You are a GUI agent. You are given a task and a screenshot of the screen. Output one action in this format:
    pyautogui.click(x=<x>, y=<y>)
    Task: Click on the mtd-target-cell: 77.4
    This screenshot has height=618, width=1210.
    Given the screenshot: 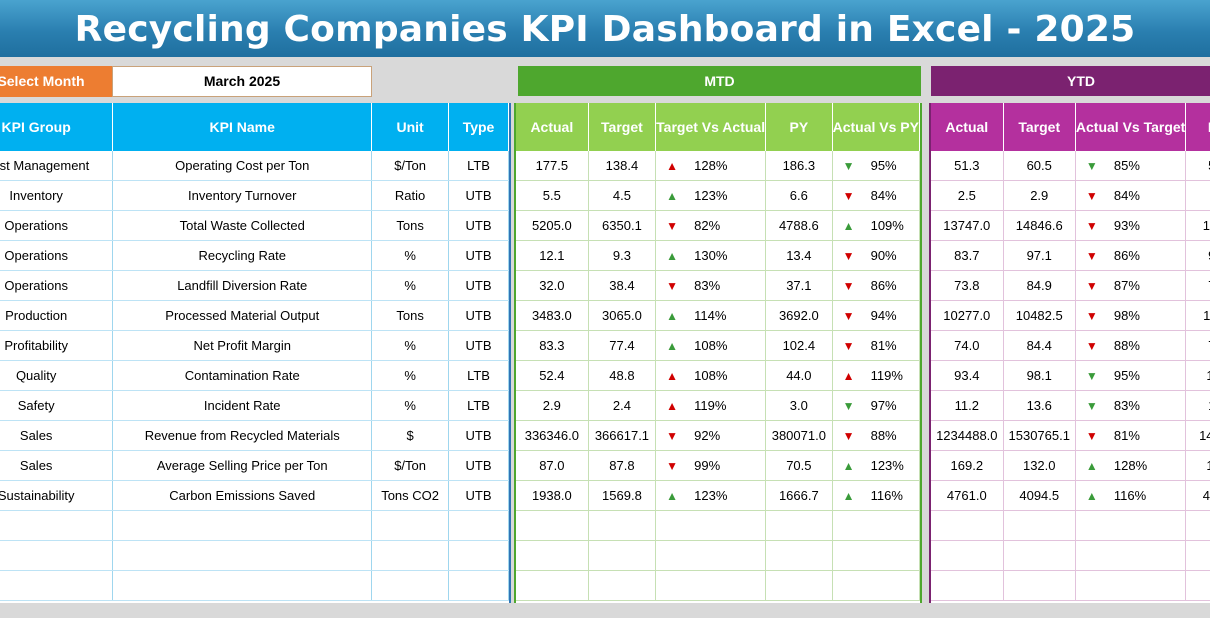 What is the action you would take?
    pyautogui.click(x=622, y=345)
    